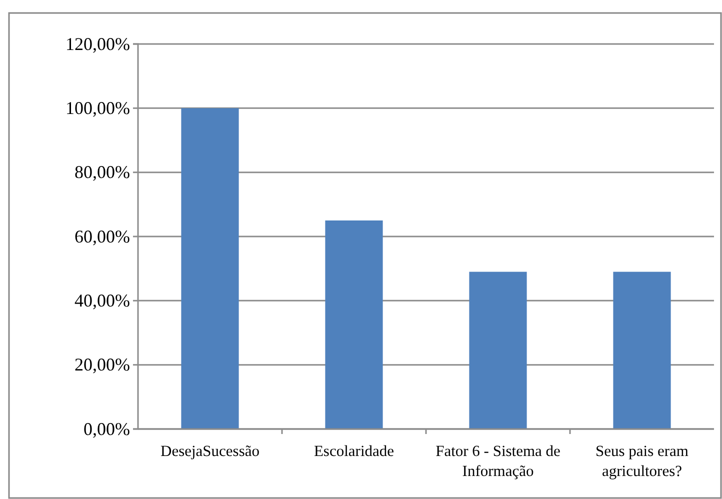  Describe the element at coordinates (102, 236) in the screenshot. I see `y-tick-label: 60,00%` at that location.